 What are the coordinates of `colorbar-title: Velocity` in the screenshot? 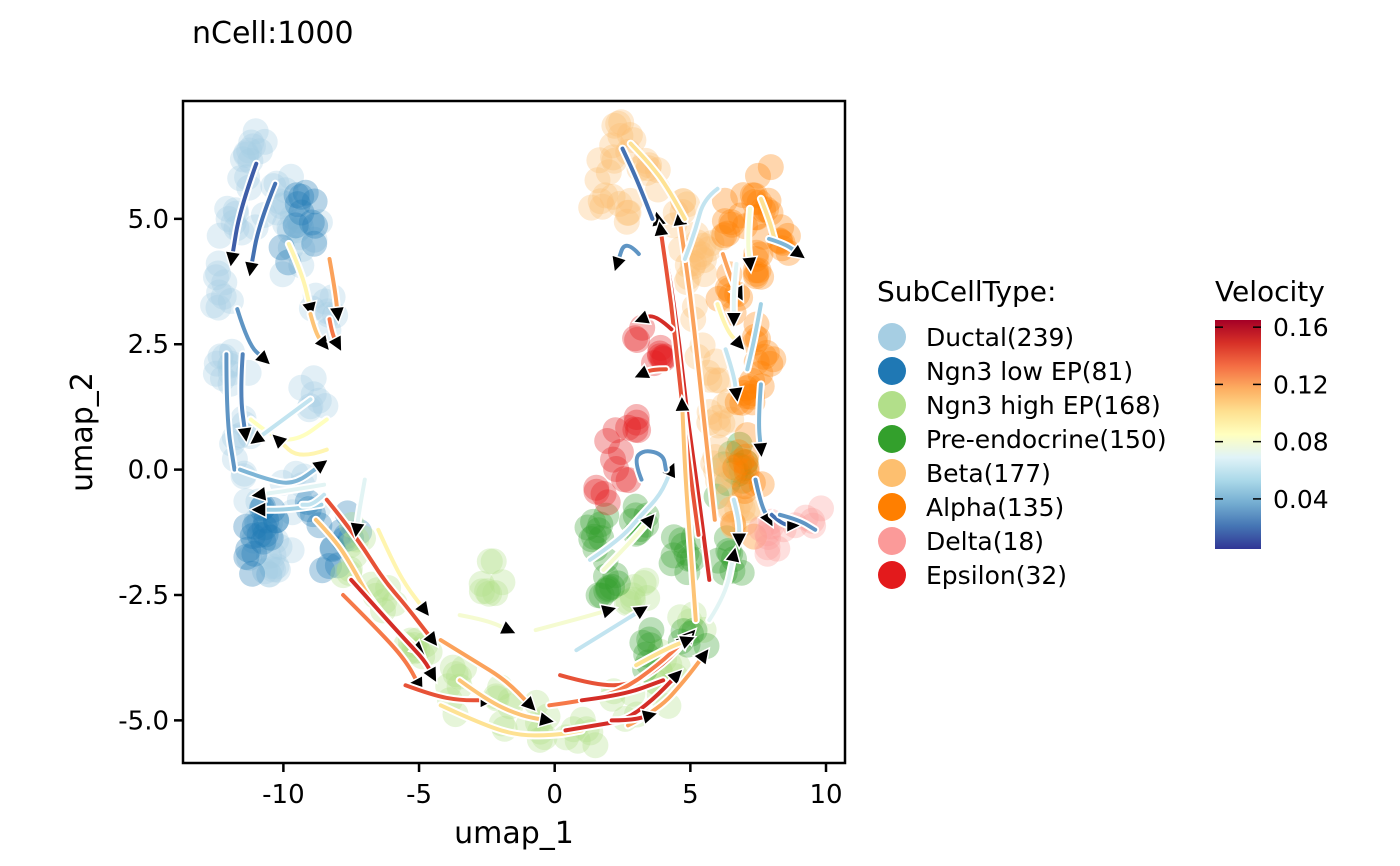 It's located at (1270, 291).